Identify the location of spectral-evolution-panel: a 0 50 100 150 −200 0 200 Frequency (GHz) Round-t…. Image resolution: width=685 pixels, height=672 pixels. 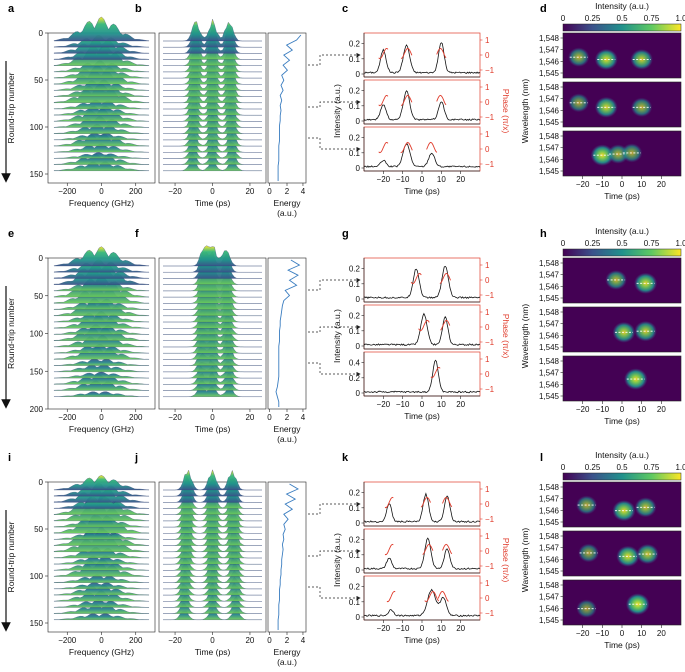
(78, 105).